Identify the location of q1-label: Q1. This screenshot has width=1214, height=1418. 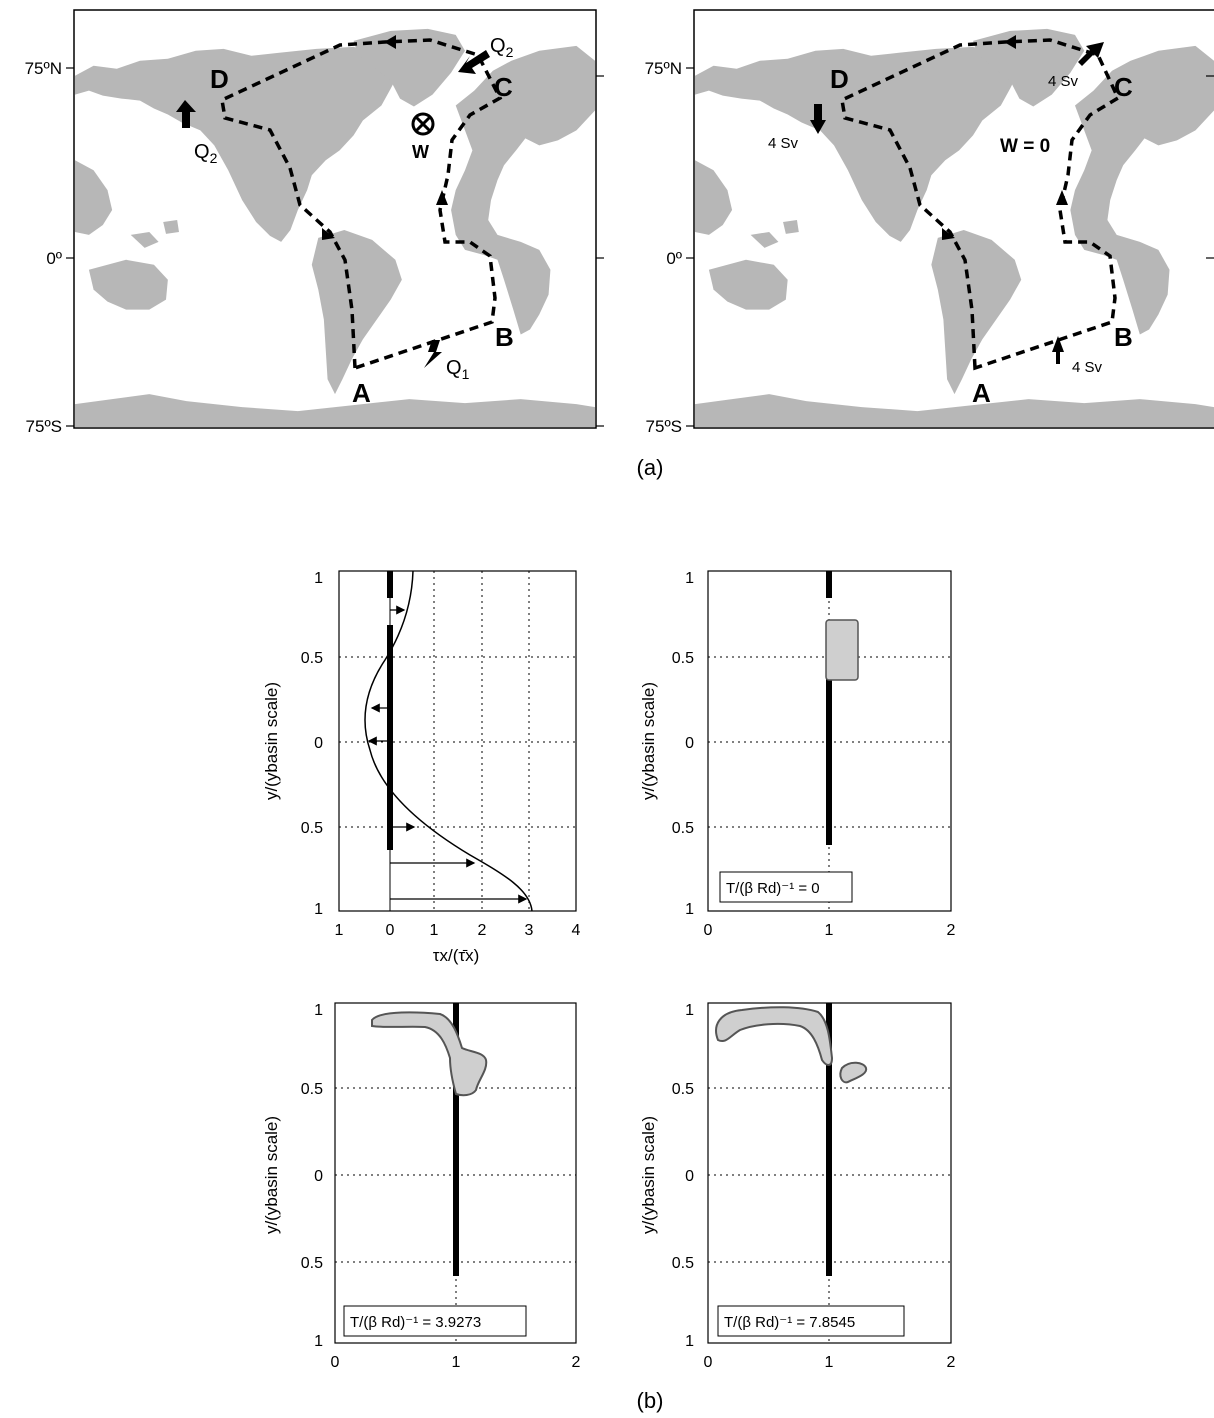
(458, 369).